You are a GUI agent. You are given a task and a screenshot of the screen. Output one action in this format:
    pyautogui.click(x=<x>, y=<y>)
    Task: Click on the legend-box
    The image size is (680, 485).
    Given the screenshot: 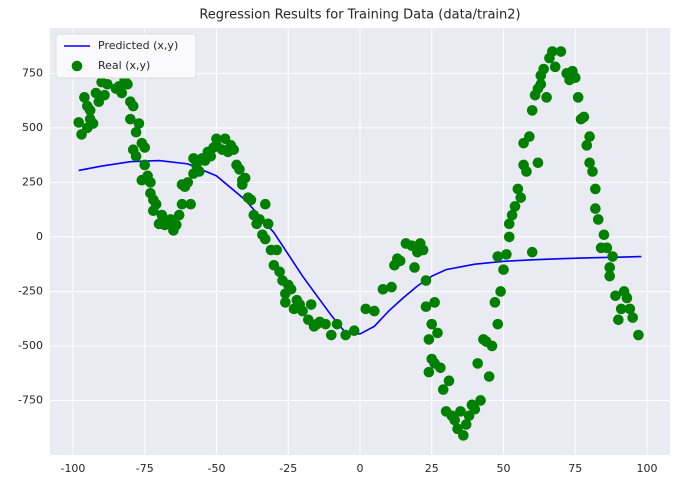 What is the action you would take?
    pyautogui.click(x=126, y=56)
    